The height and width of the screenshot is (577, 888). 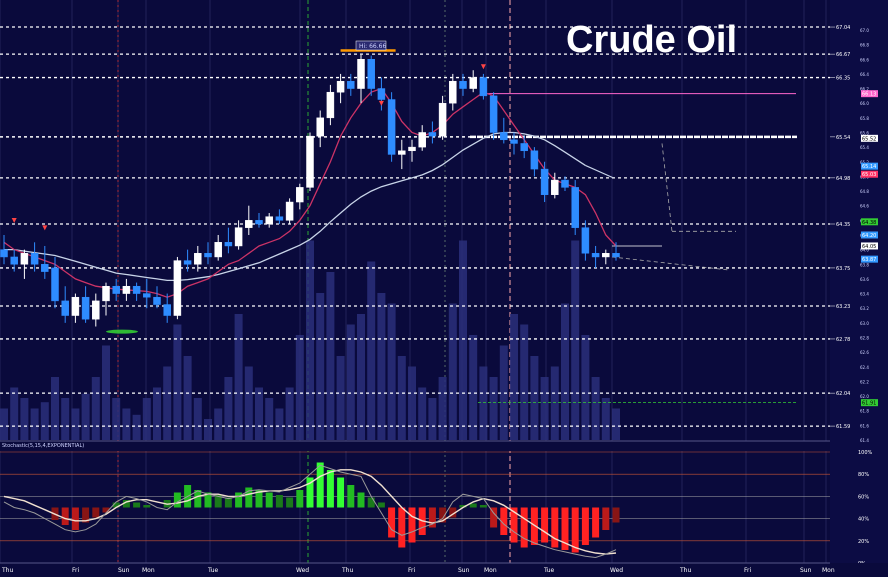 What do you see at coordinates (864, 352) in the screenshot?
I see `price-minor-label: 62.6` at bounding box center [864, 352].